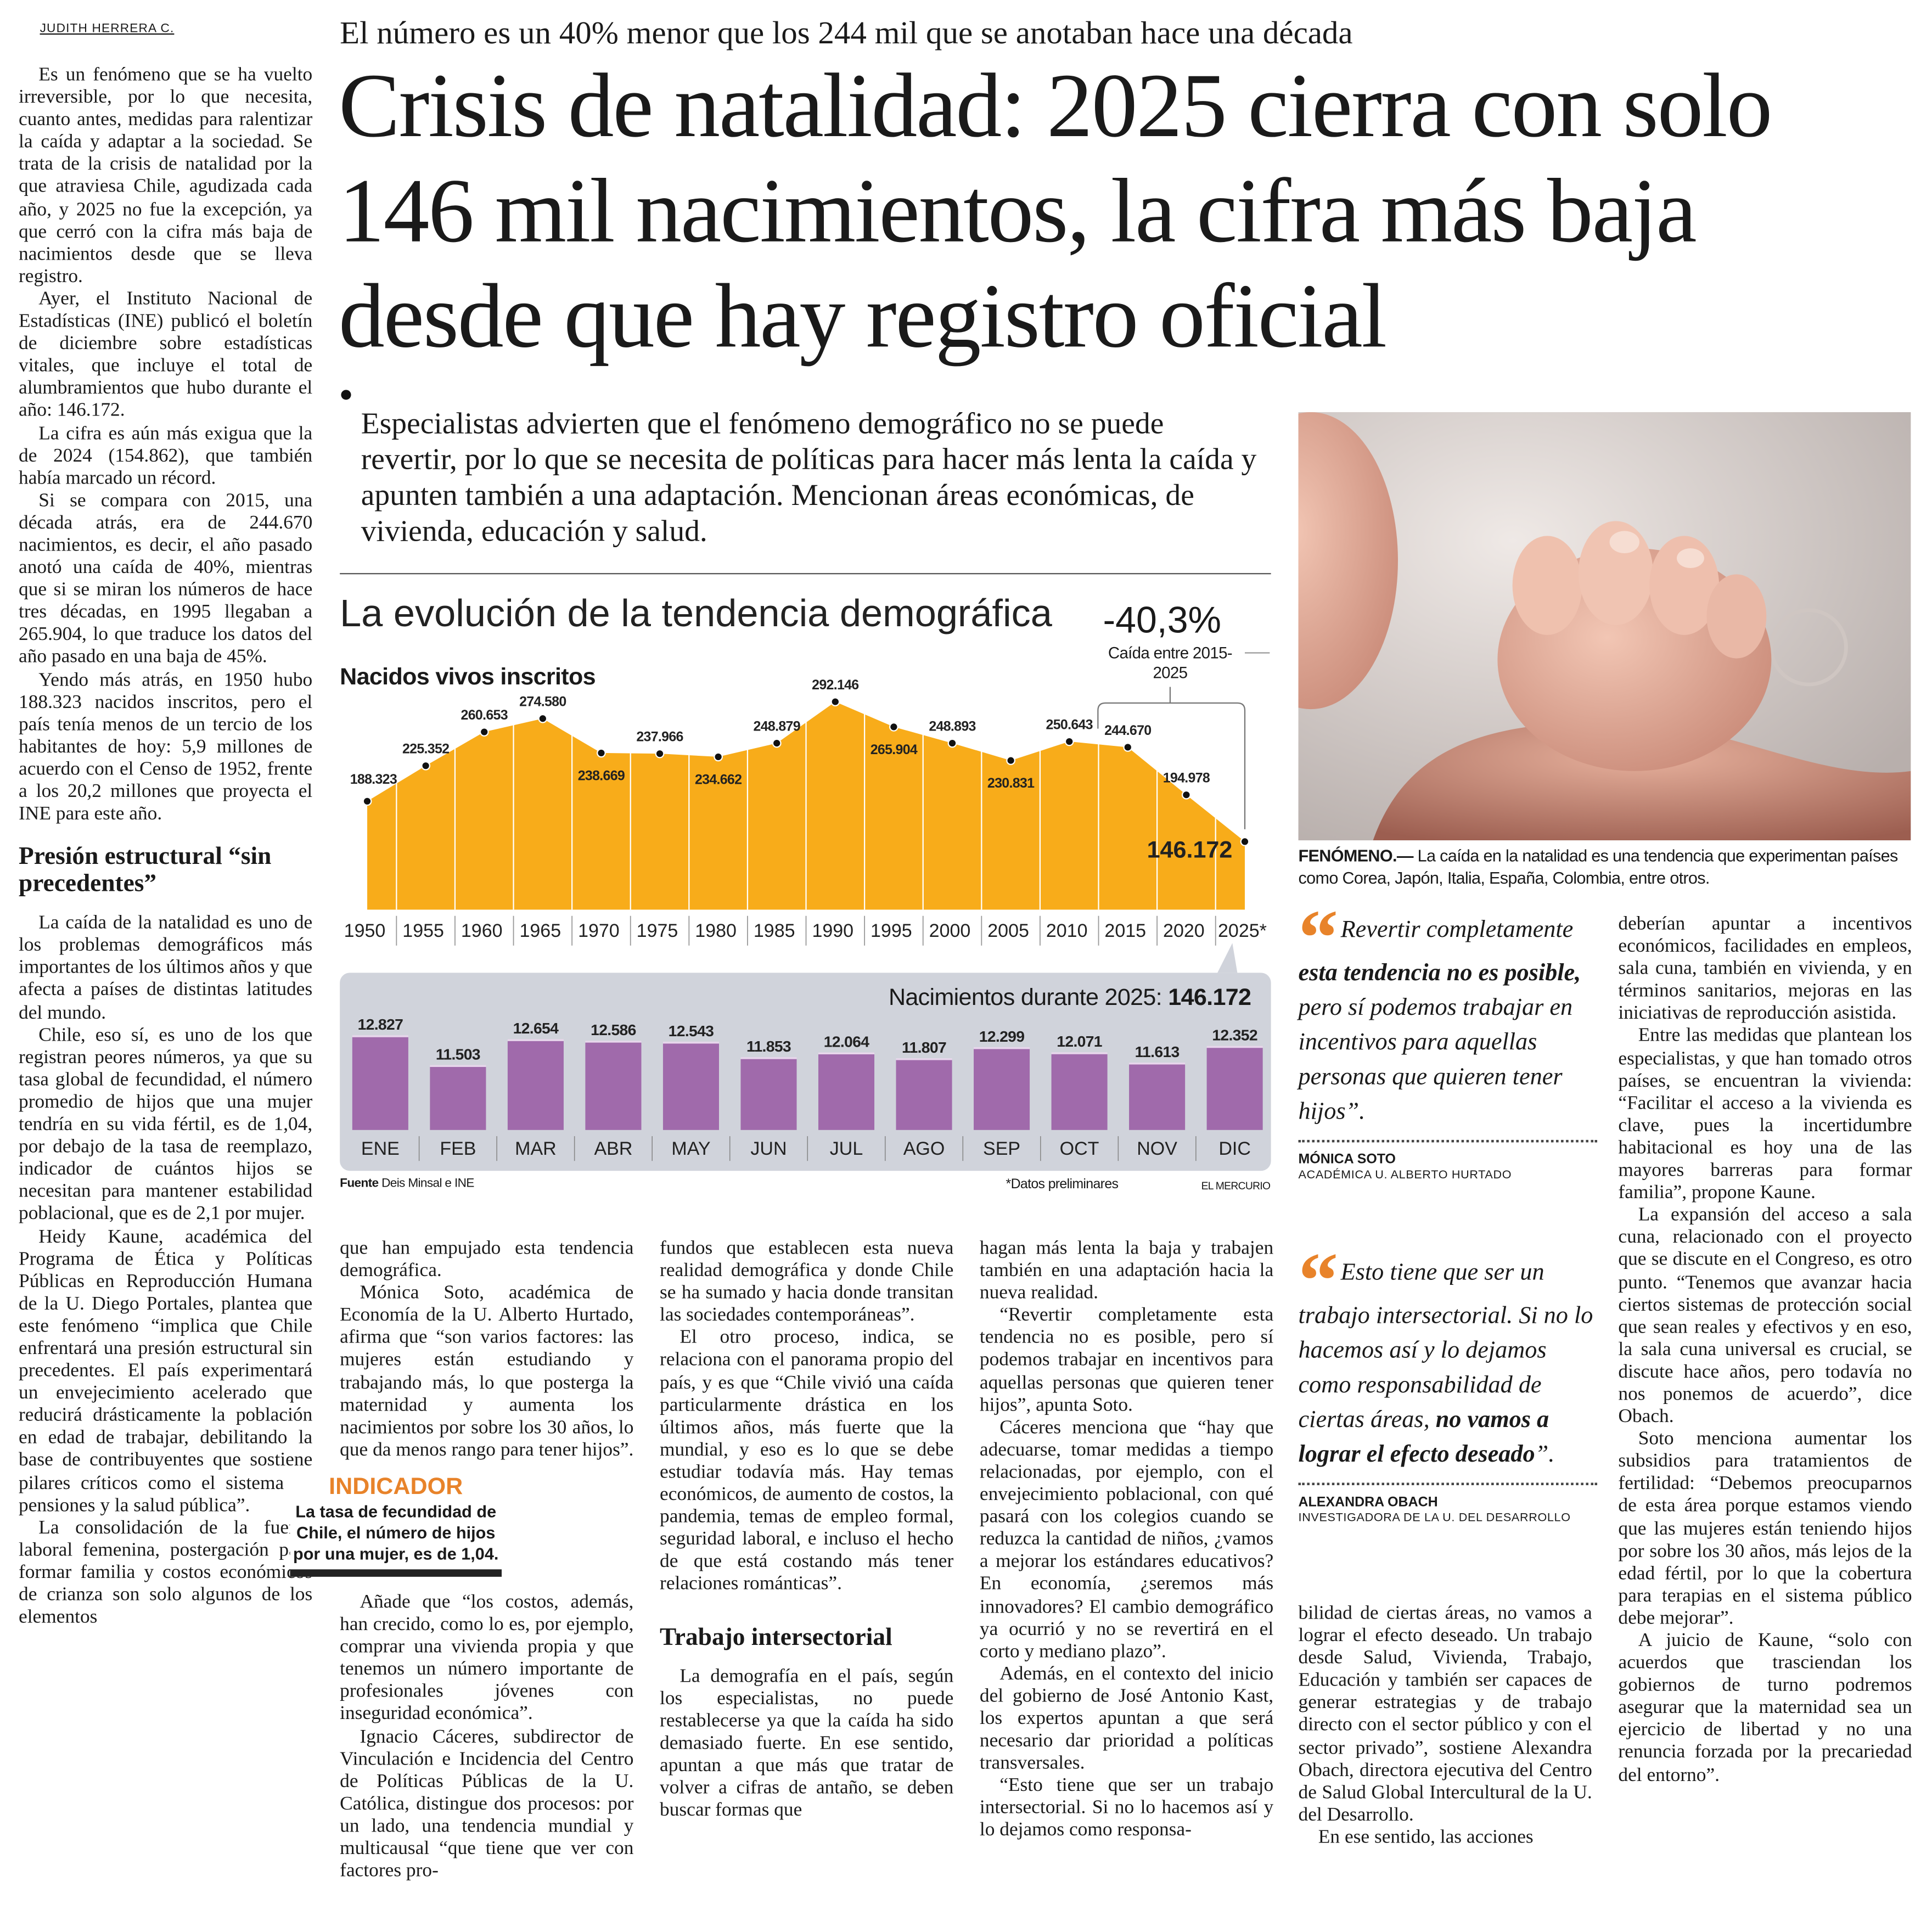 This screenshot has width=1932, height=1910. What do you see at coordinates (1347, 1159) in the screenshot?
I see `quote-author: MÓNICA SOTO` at bounding box center [1347, 1159].